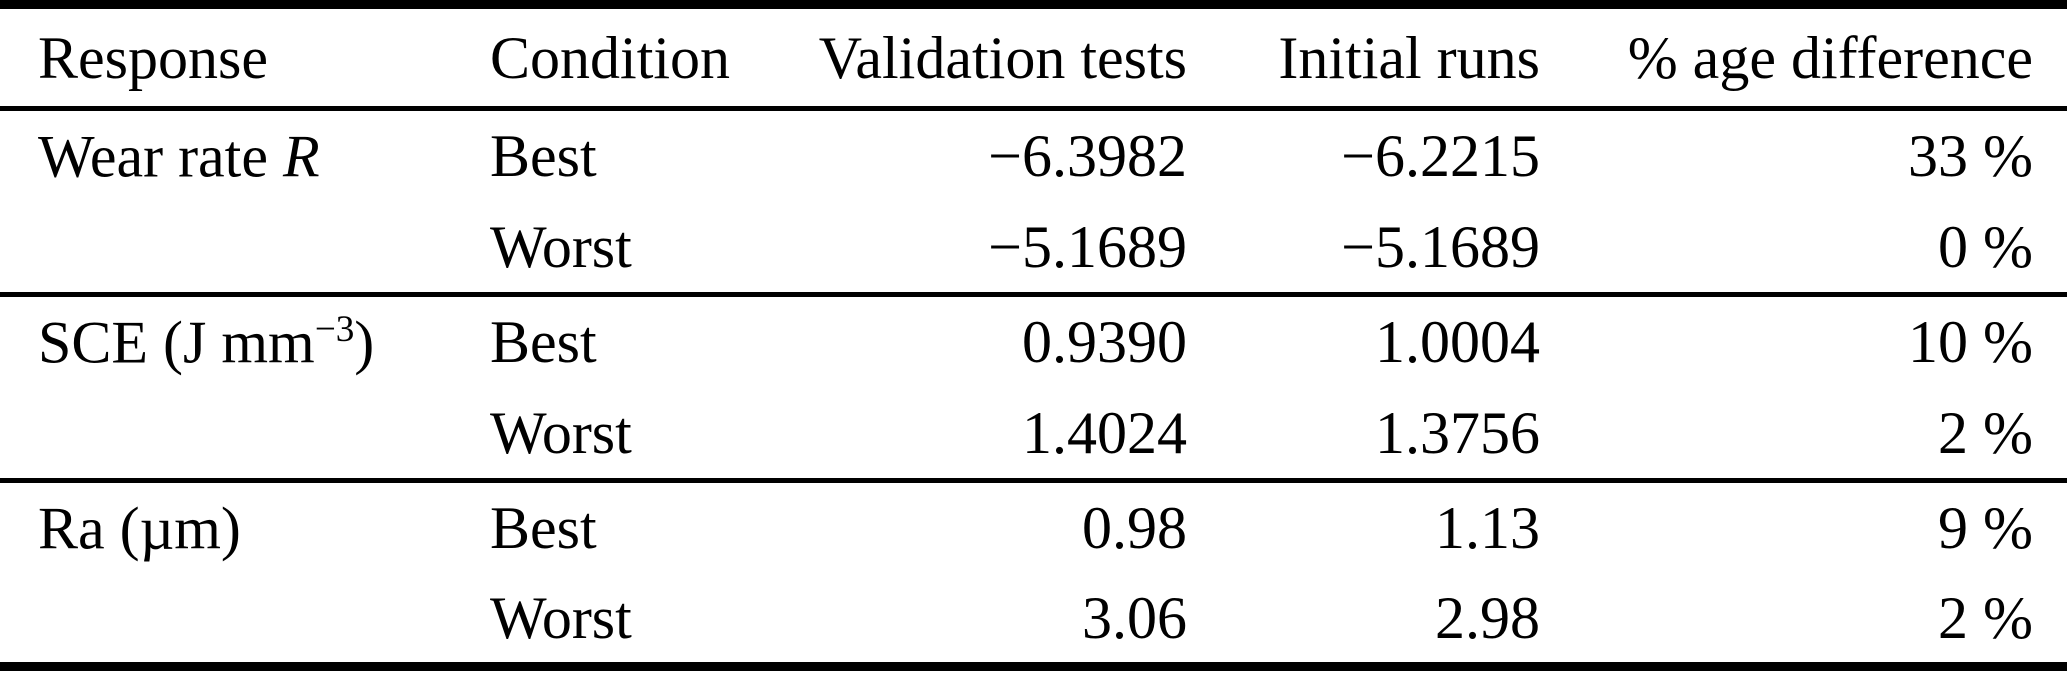 Image resolution: width=2067 pixels, height=695 pixels. Describe the element at coordinates (301, 157) in the screenshot. I see `response-symbol: R` at that location.